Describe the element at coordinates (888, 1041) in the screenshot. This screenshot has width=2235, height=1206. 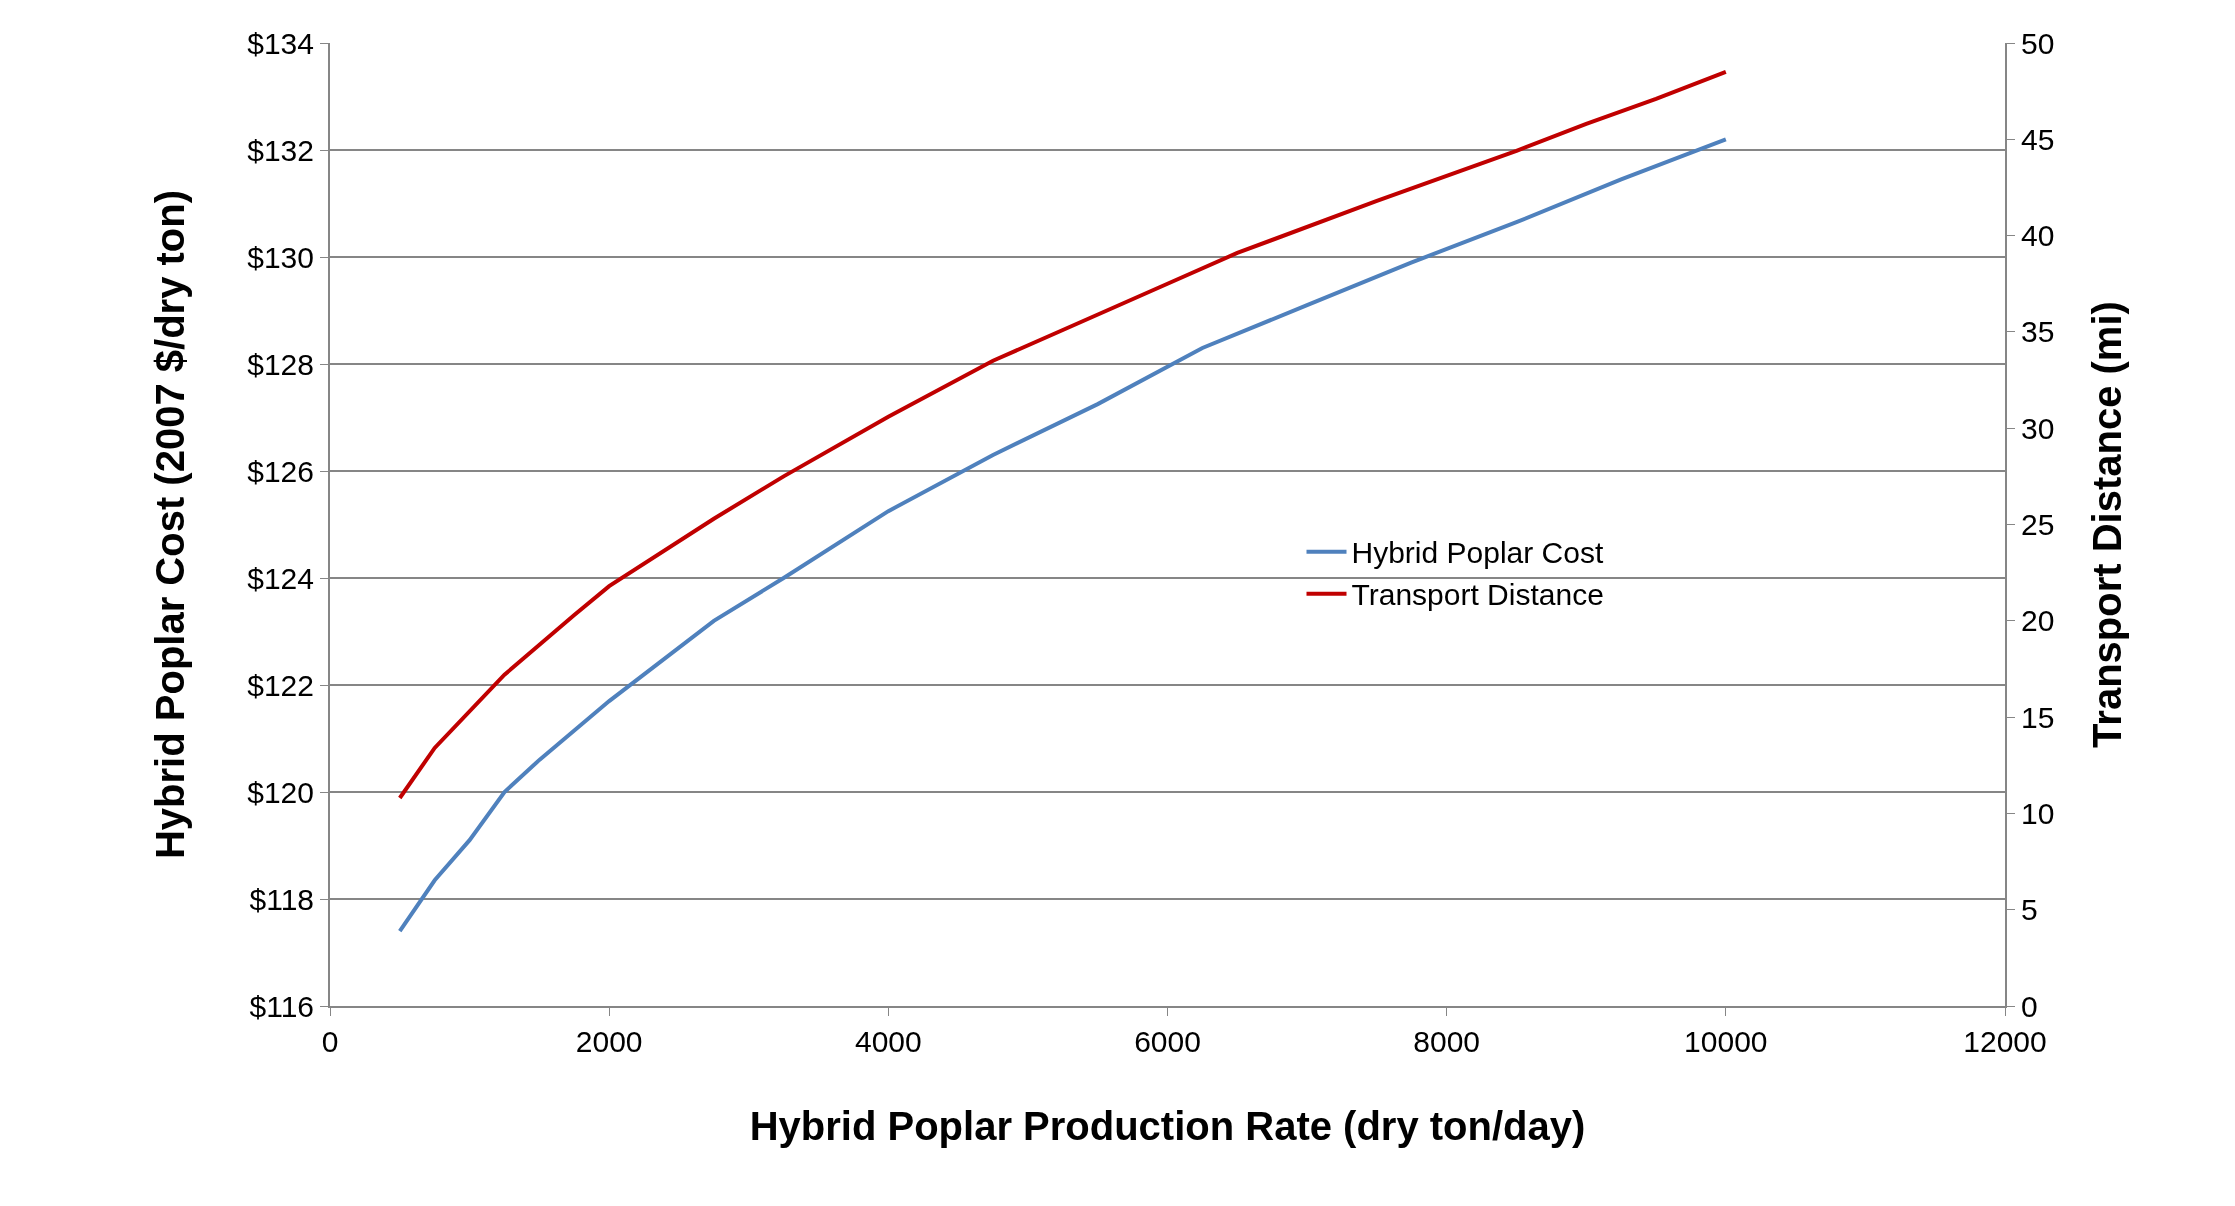
I see `x-tick-label: 4000` at that location.